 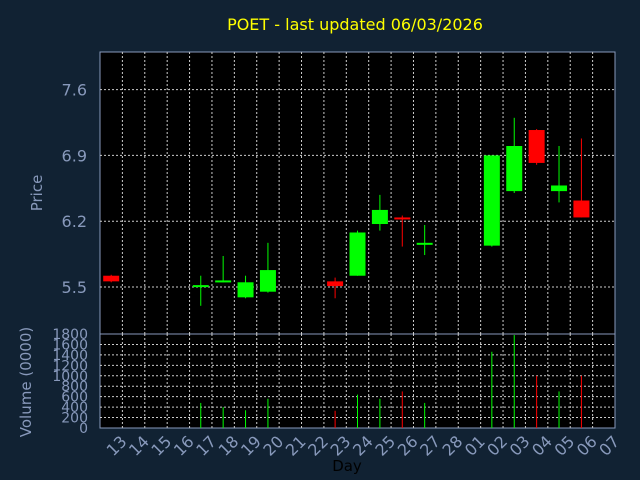 I want to click on chart-title: POET - last updated 06/03/2026, so click(x=355, y=24).